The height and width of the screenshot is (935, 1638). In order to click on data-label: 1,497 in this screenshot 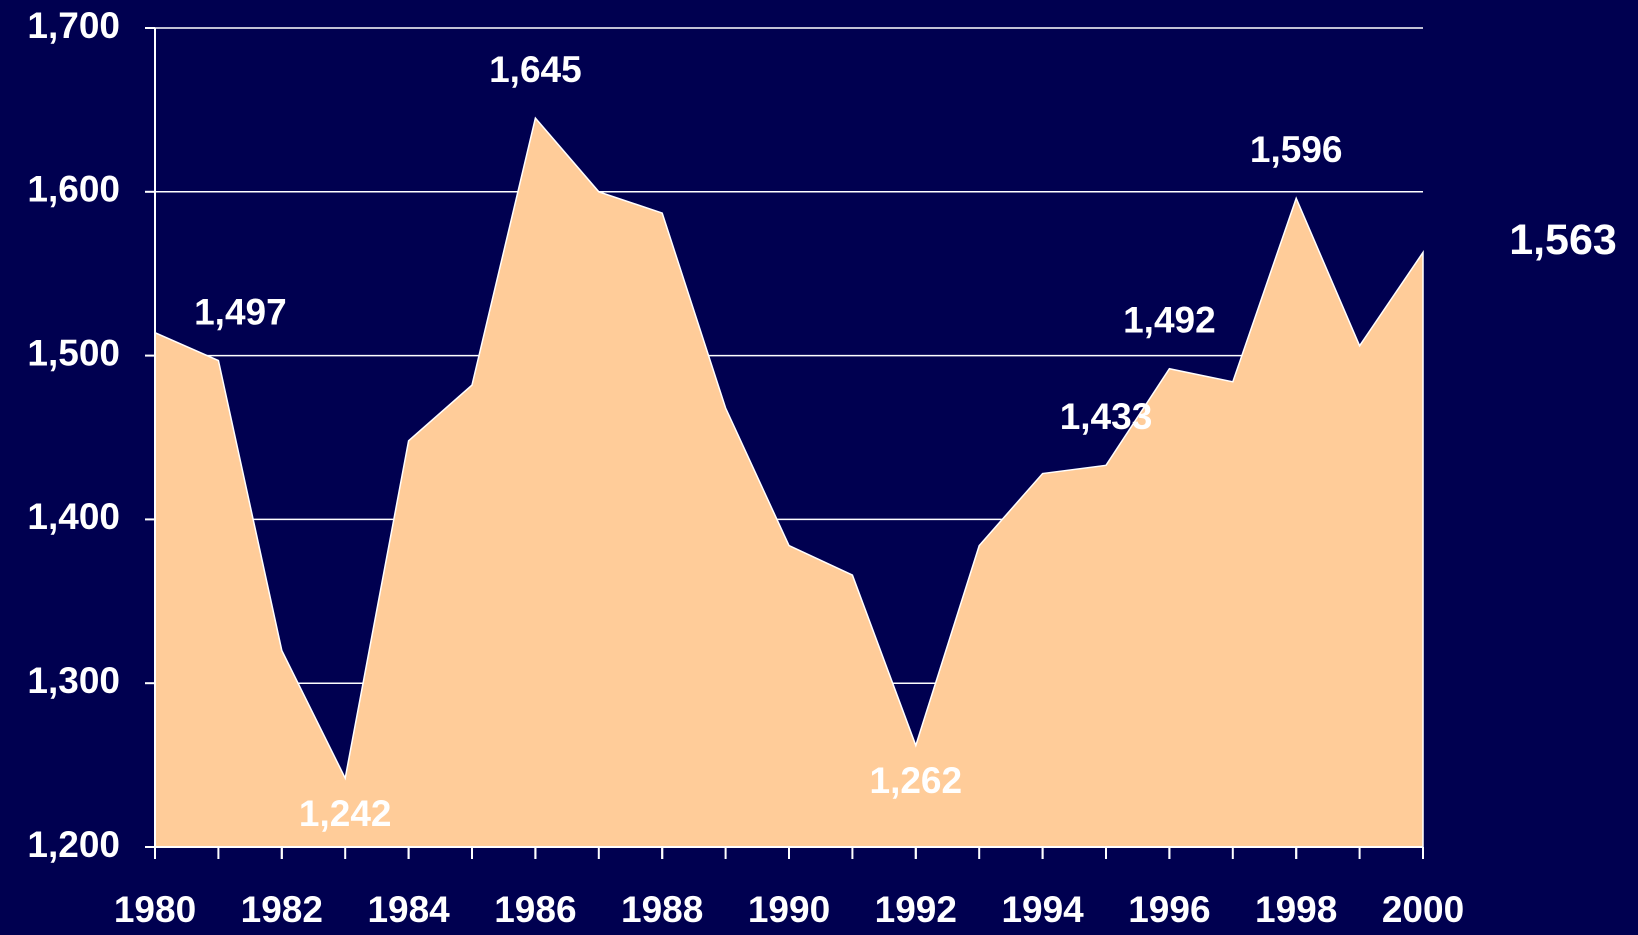, I will do `click(240, 311)`.